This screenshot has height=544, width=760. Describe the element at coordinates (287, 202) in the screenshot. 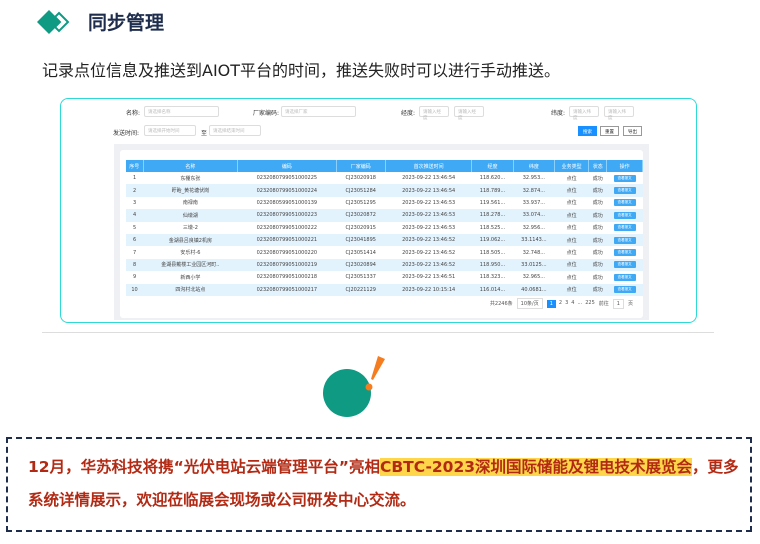

I see `table-cell: 0232080599051000139` at that location.